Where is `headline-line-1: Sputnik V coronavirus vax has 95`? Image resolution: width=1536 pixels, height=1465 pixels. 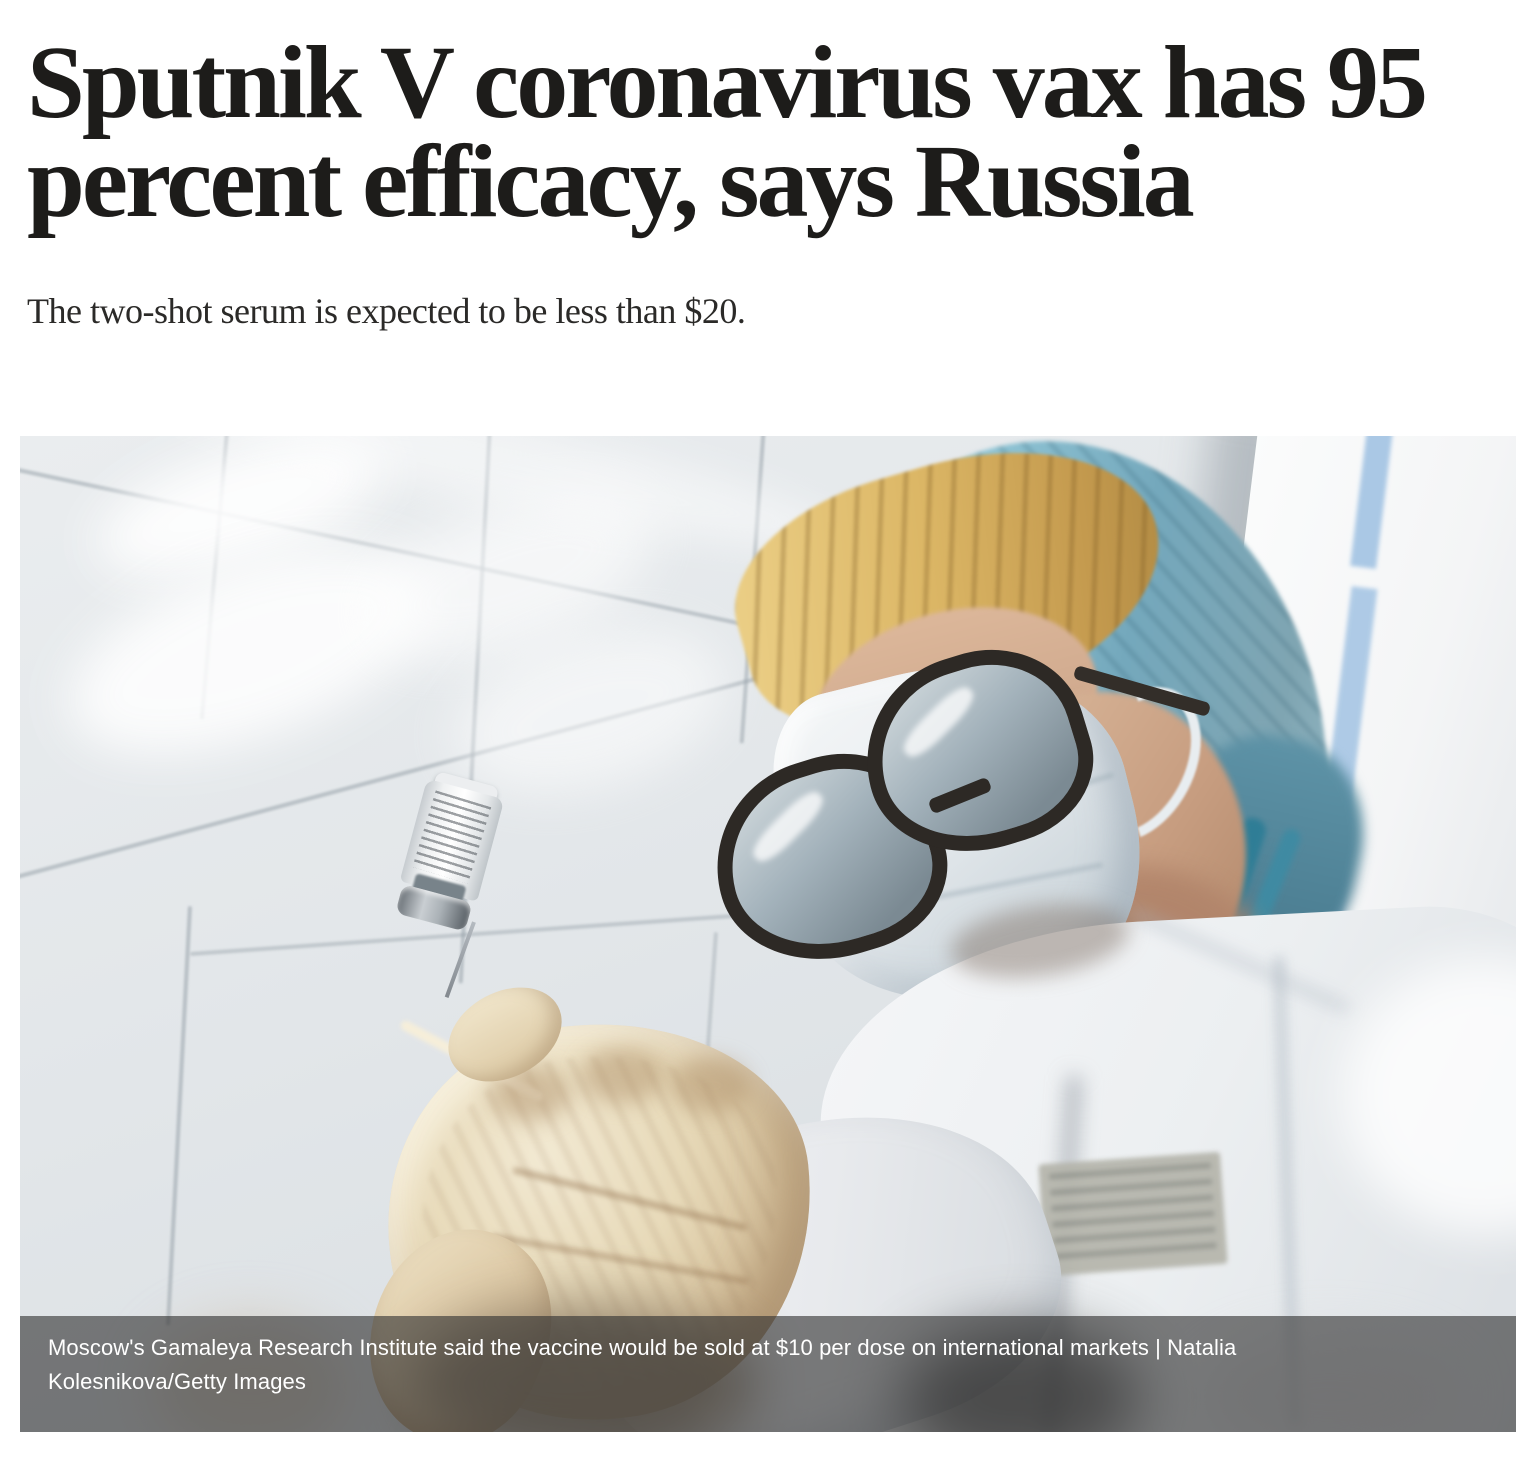
headline-line-1: Sputnik V coronavirus vax has 95 is located at coordinates (727, 82).